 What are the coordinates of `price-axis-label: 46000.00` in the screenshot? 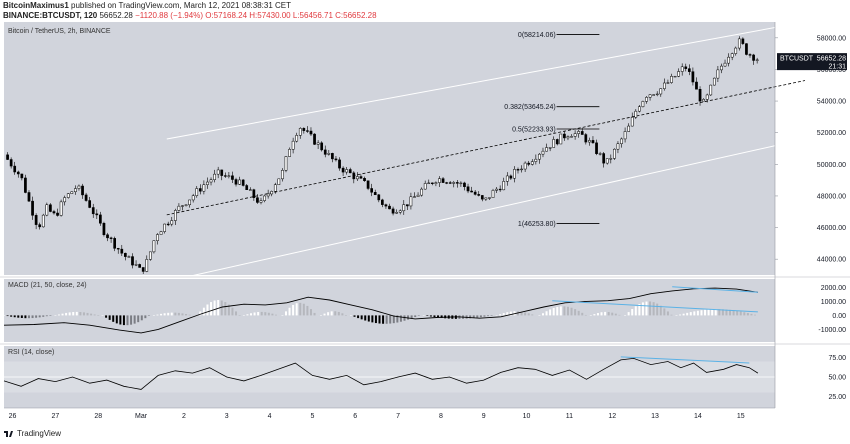 It's located at (831, 228).